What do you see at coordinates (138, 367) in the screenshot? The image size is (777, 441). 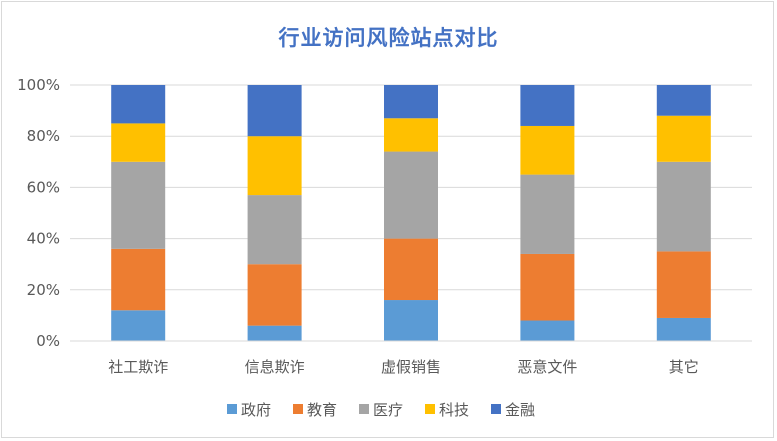 I see `category-label: 社工欺诈` at bounding box center [138, 367].